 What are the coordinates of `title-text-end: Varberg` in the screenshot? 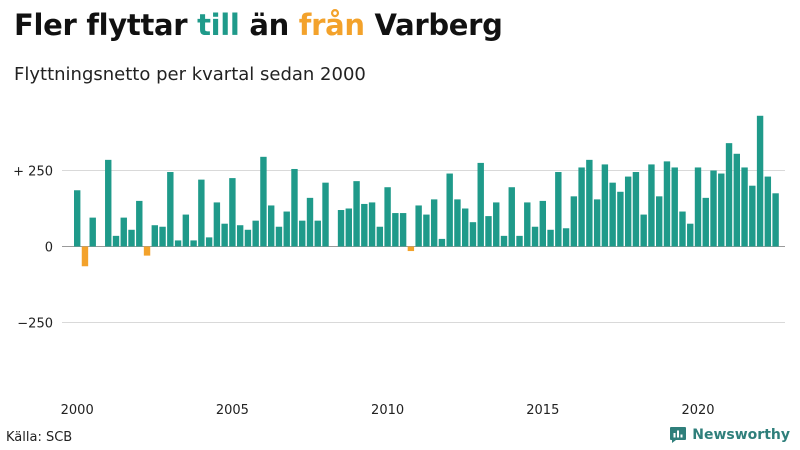 It's located at (433, 25).